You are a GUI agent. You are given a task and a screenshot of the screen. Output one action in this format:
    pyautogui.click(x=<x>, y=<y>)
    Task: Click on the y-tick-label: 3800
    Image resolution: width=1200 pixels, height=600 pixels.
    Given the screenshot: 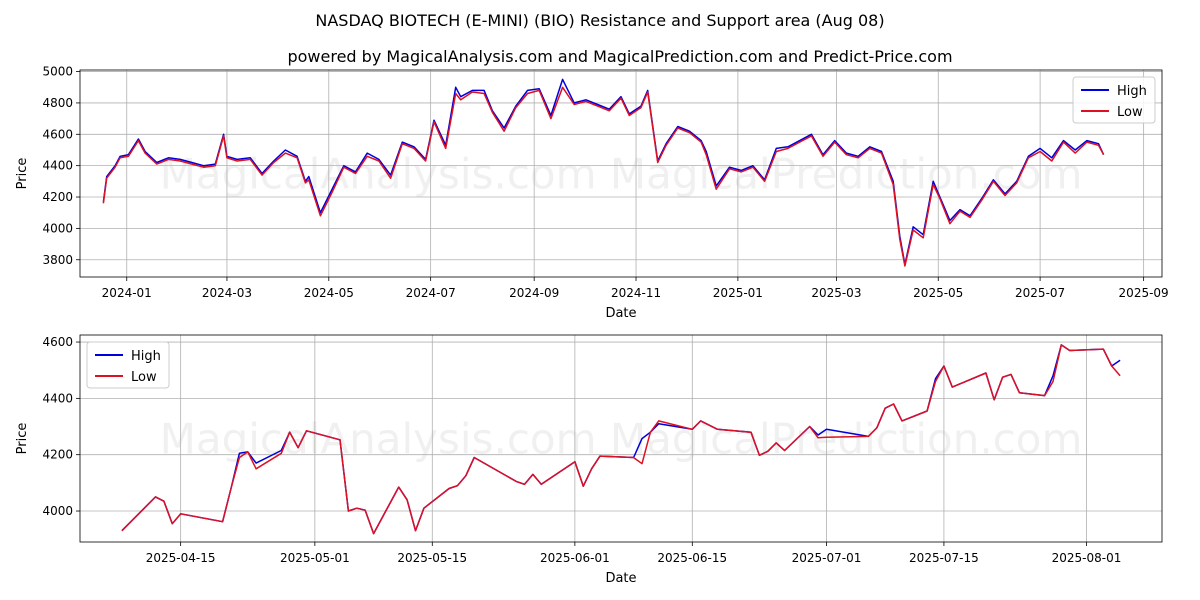 What is the action you would take?
    pyautogui.click(x=57, y=260)
    